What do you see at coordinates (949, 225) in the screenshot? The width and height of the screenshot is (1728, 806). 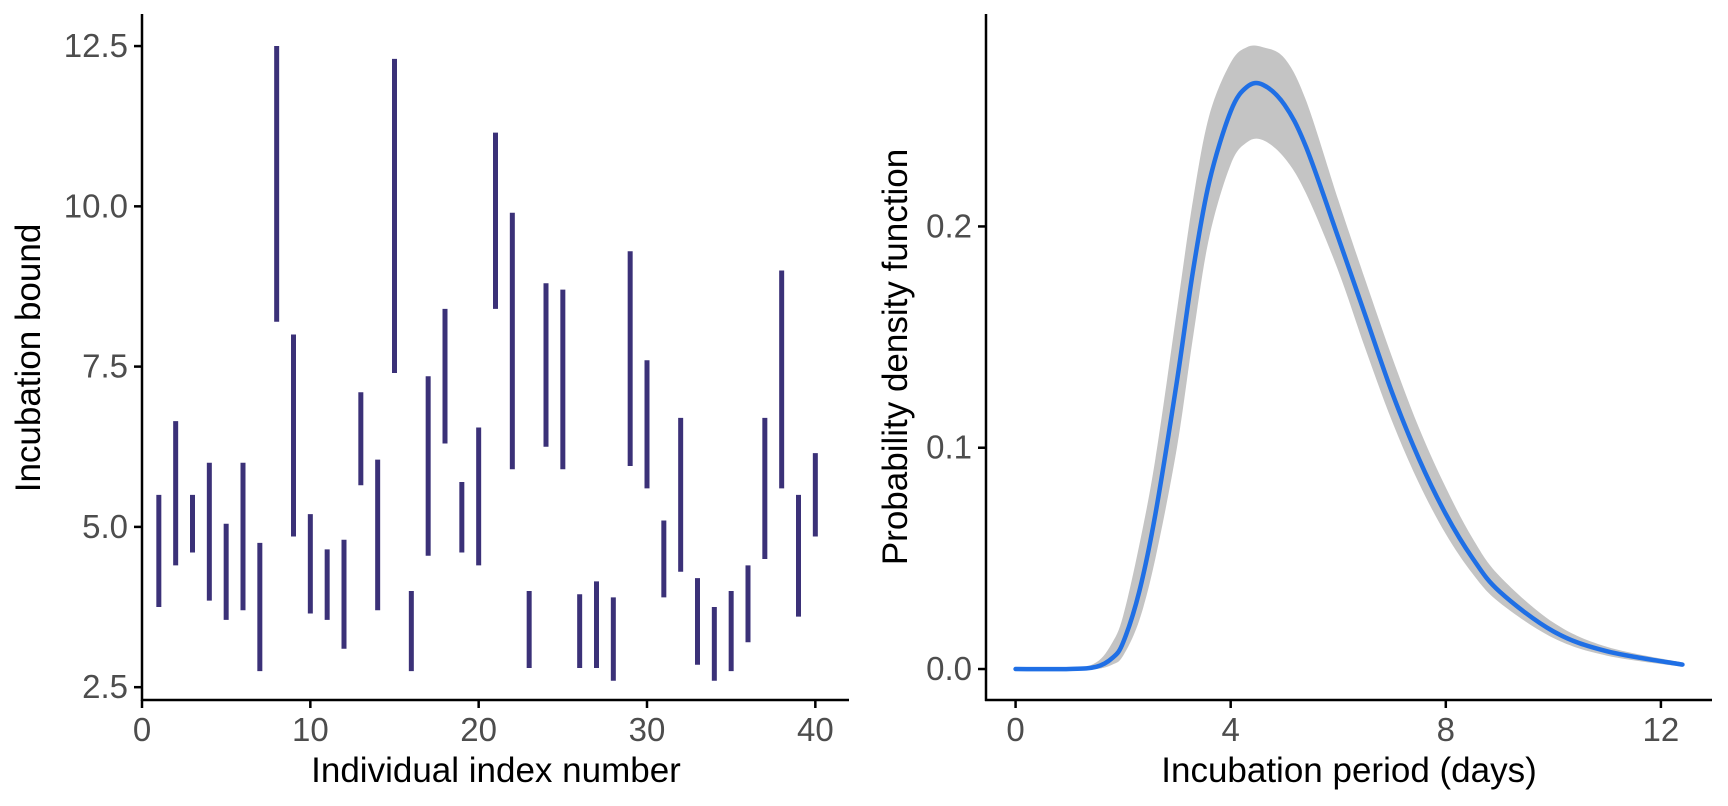 I see `right-y-tick-label: 0.2` at bounding box center [949, 225].